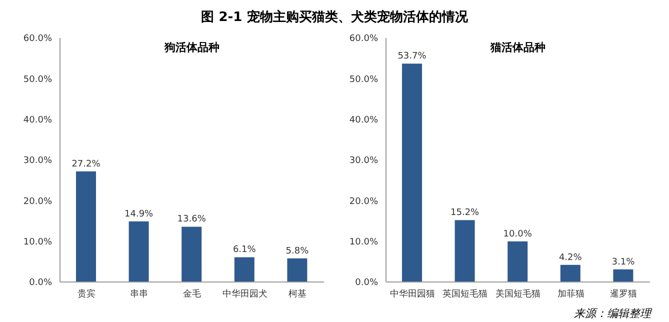  Describe the element at coordinates (465, 213) in the screenshot. I see `data-label: 15.2%` at that location.